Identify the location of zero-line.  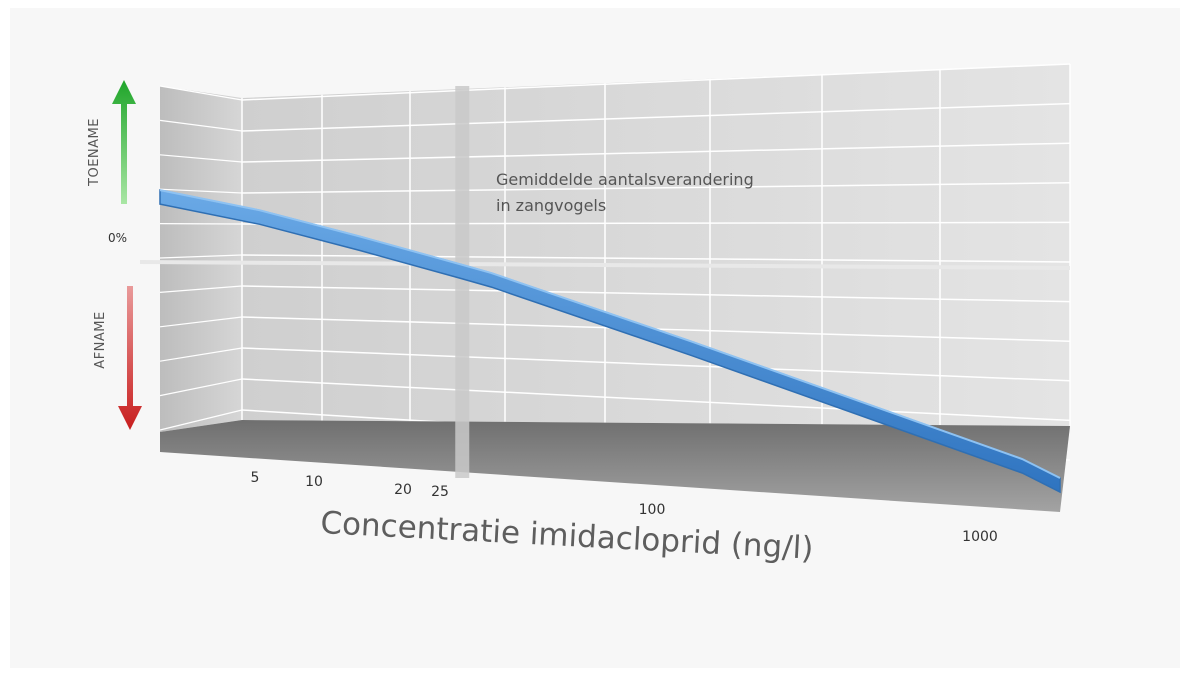
(605, 265).